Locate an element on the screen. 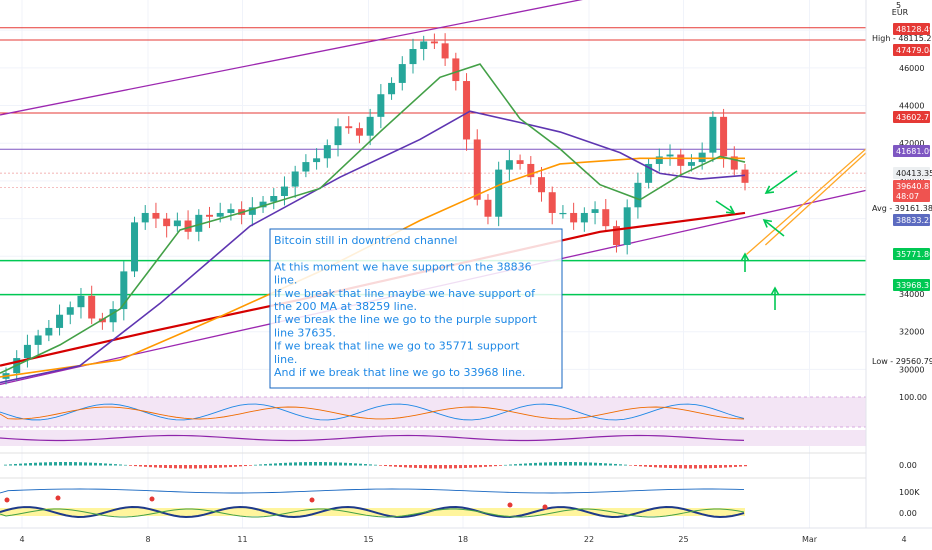 The height and width of the screenshot is (550, 932). osc-line is located at coordinates (372, 512).